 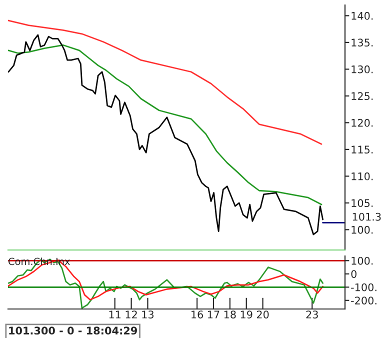 I want to click on x-tick-label: 18, so click(x=230, y=314).